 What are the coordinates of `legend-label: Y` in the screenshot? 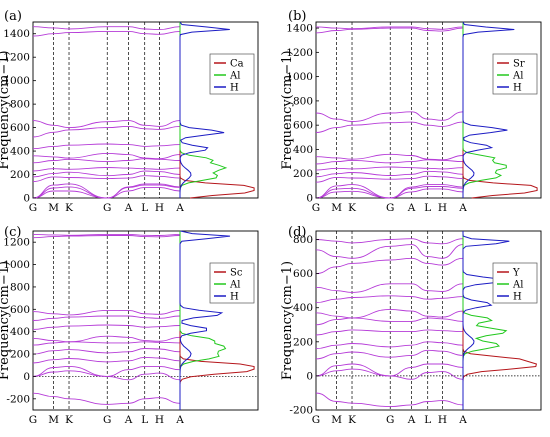 It's located at (516, 273).